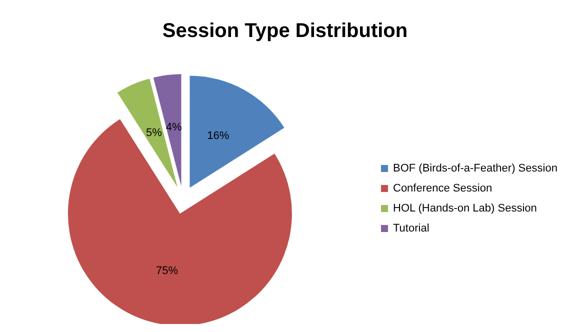  What do you see at coordinates (218, 136) in the screenshot?
I see `data-label: 16%` at bounding box center [218, 136].